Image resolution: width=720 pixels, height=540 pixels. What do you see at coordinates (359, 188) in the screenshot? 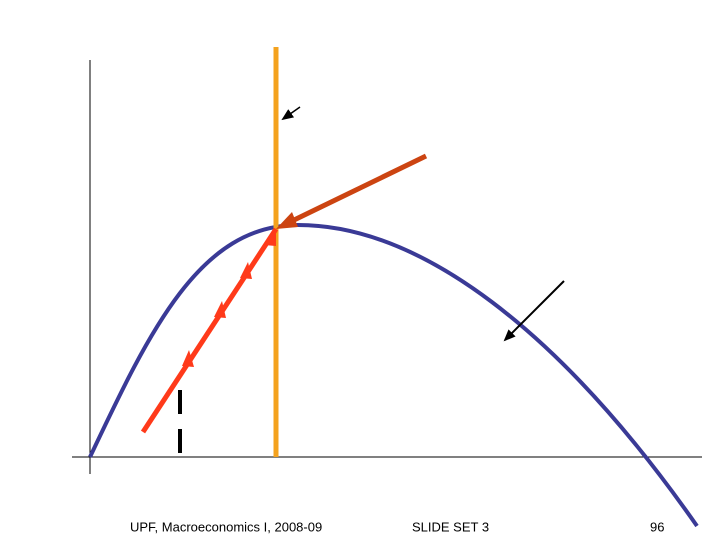
I see `saddle-path-upper` at bounding box center [359, 188].